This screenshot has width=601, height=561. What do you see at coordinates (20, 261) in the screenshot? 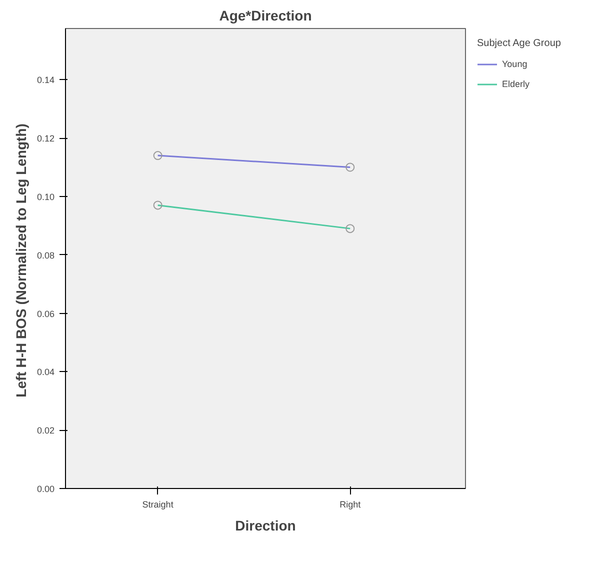
I see `y-axis-title: Left H-H BOS (Normalized to Leg Length)` at bounding box center [20, 261].